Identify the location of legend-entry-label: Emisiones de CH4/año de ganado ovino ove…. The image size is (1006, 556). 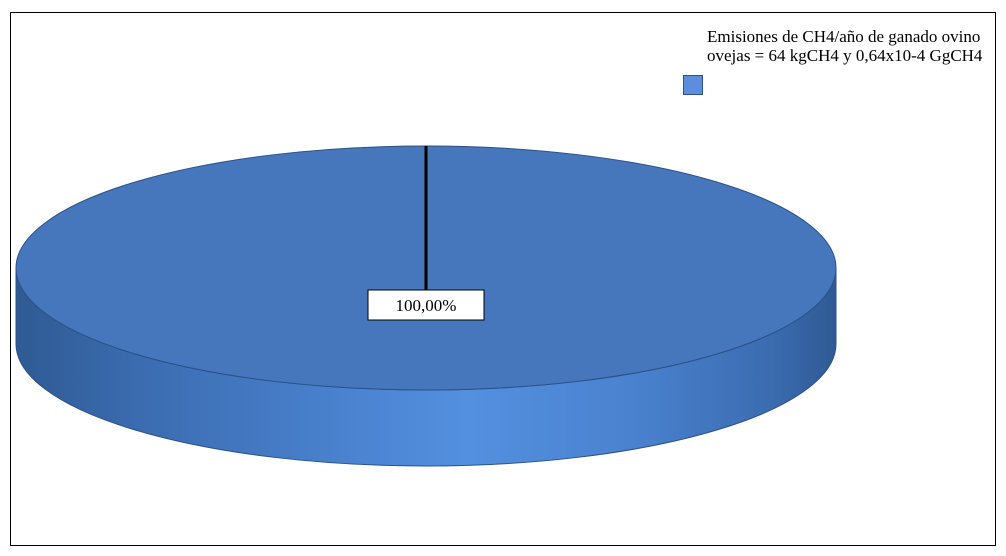
(845, 46).